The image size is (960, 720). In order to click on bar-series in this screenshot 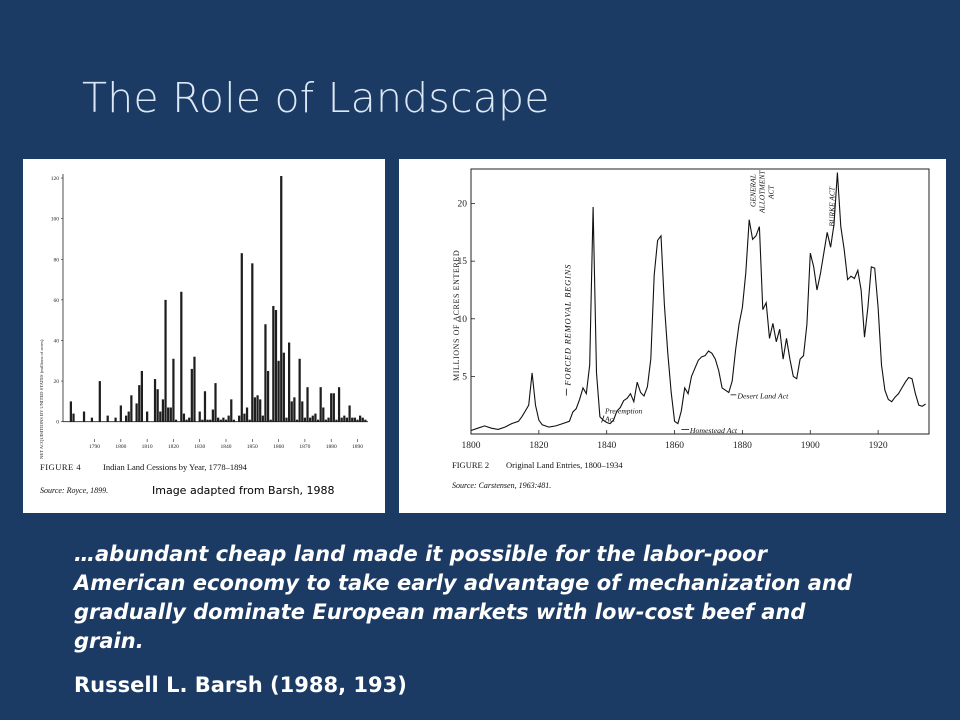, I will do `click(218, 299)`.